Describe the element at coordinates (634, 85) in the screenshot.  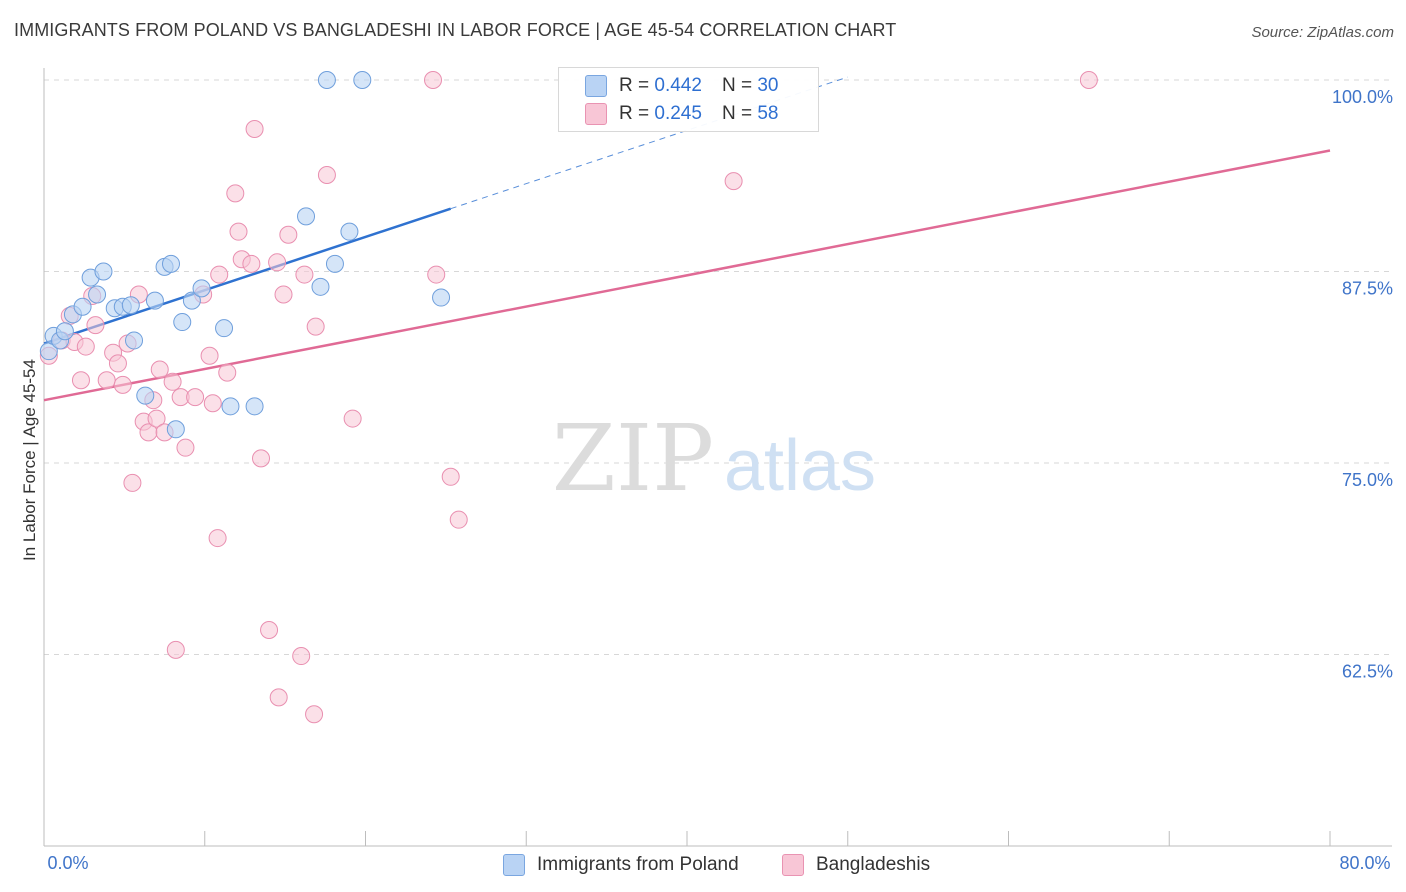
I see `r-label-poland: R =` at that location.